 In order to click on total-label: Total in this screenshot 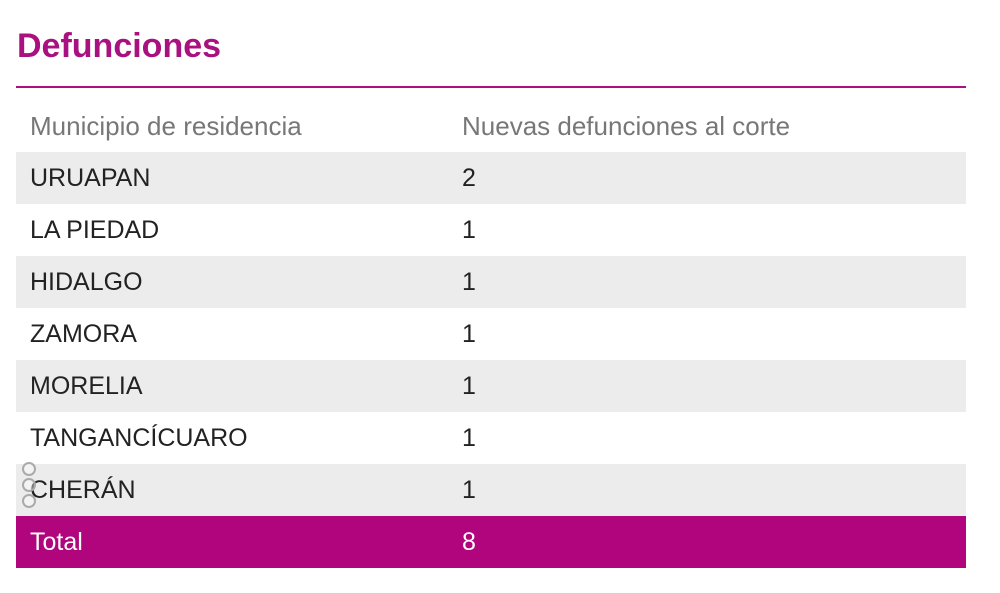, I will do `click(56, 541)`.